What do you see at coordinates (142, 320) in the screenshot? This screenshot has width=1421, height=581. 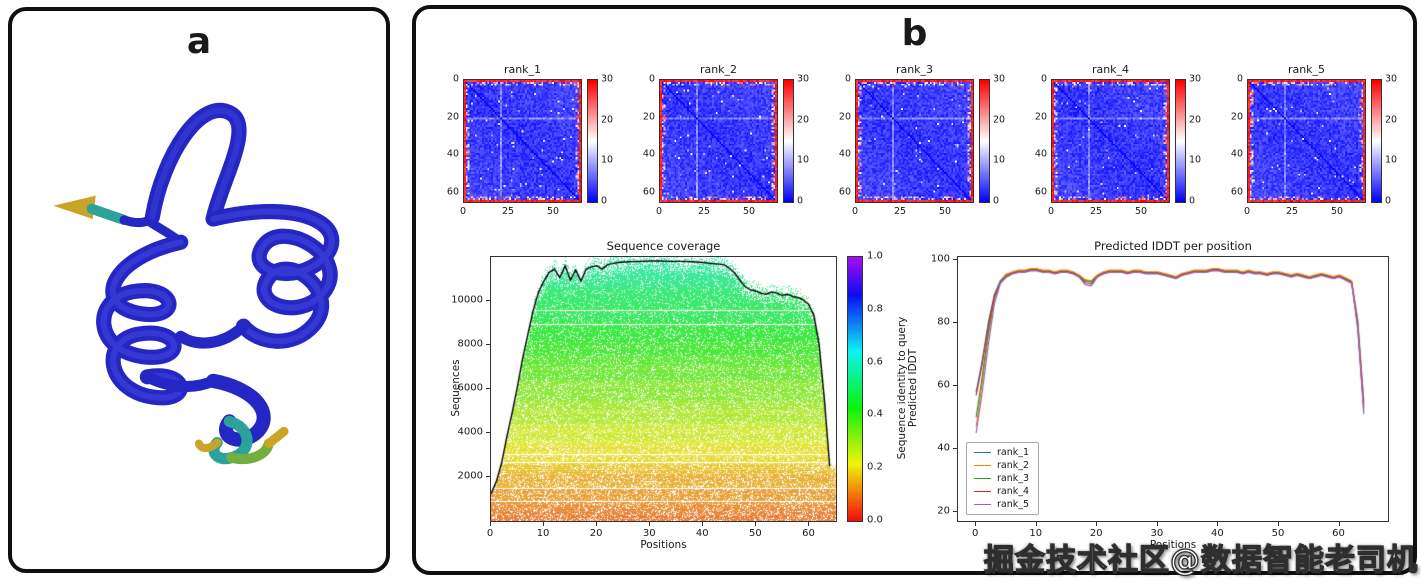 I see `ribbon-helix-left-highlight` at bounding box center [142, 320].